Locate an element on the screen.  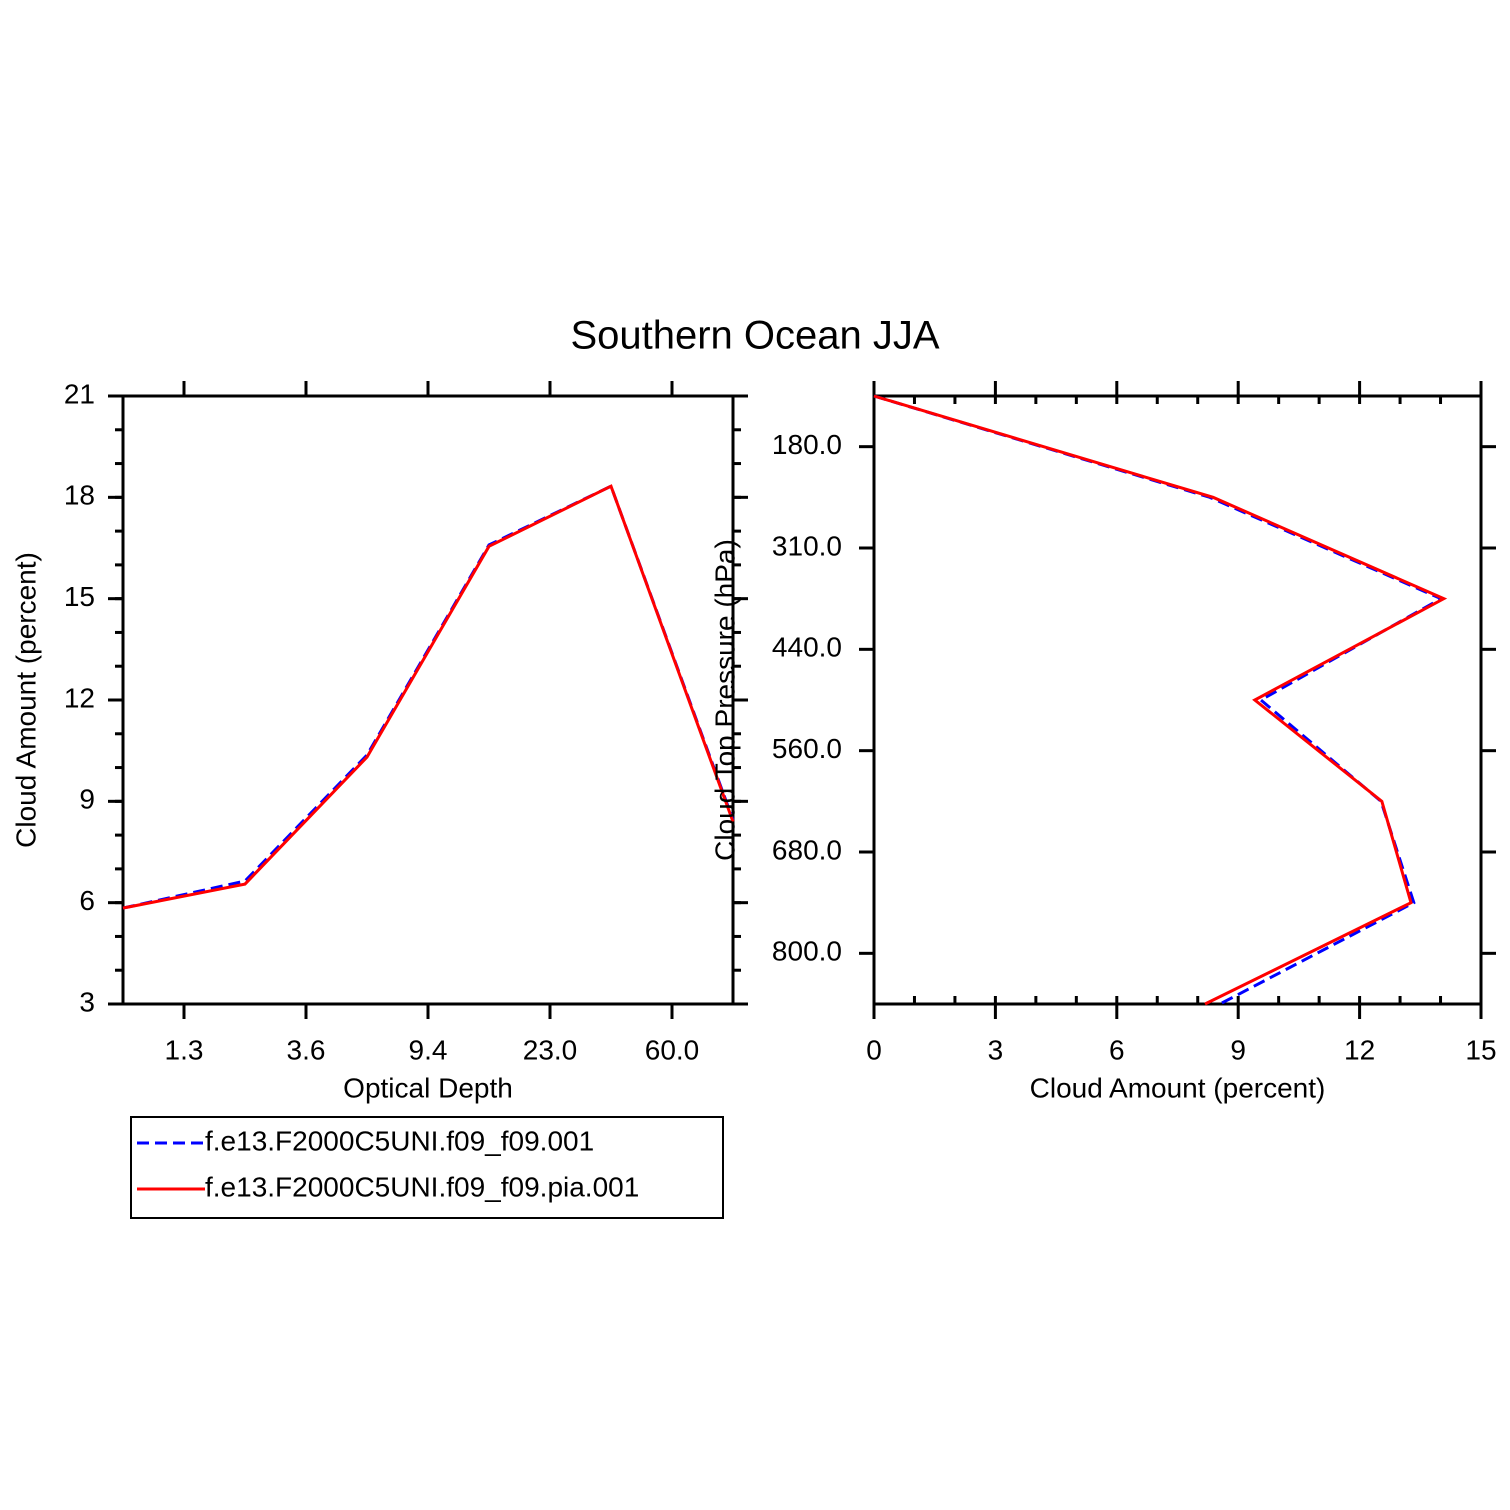
series-line is located at coordinates (428, 697).